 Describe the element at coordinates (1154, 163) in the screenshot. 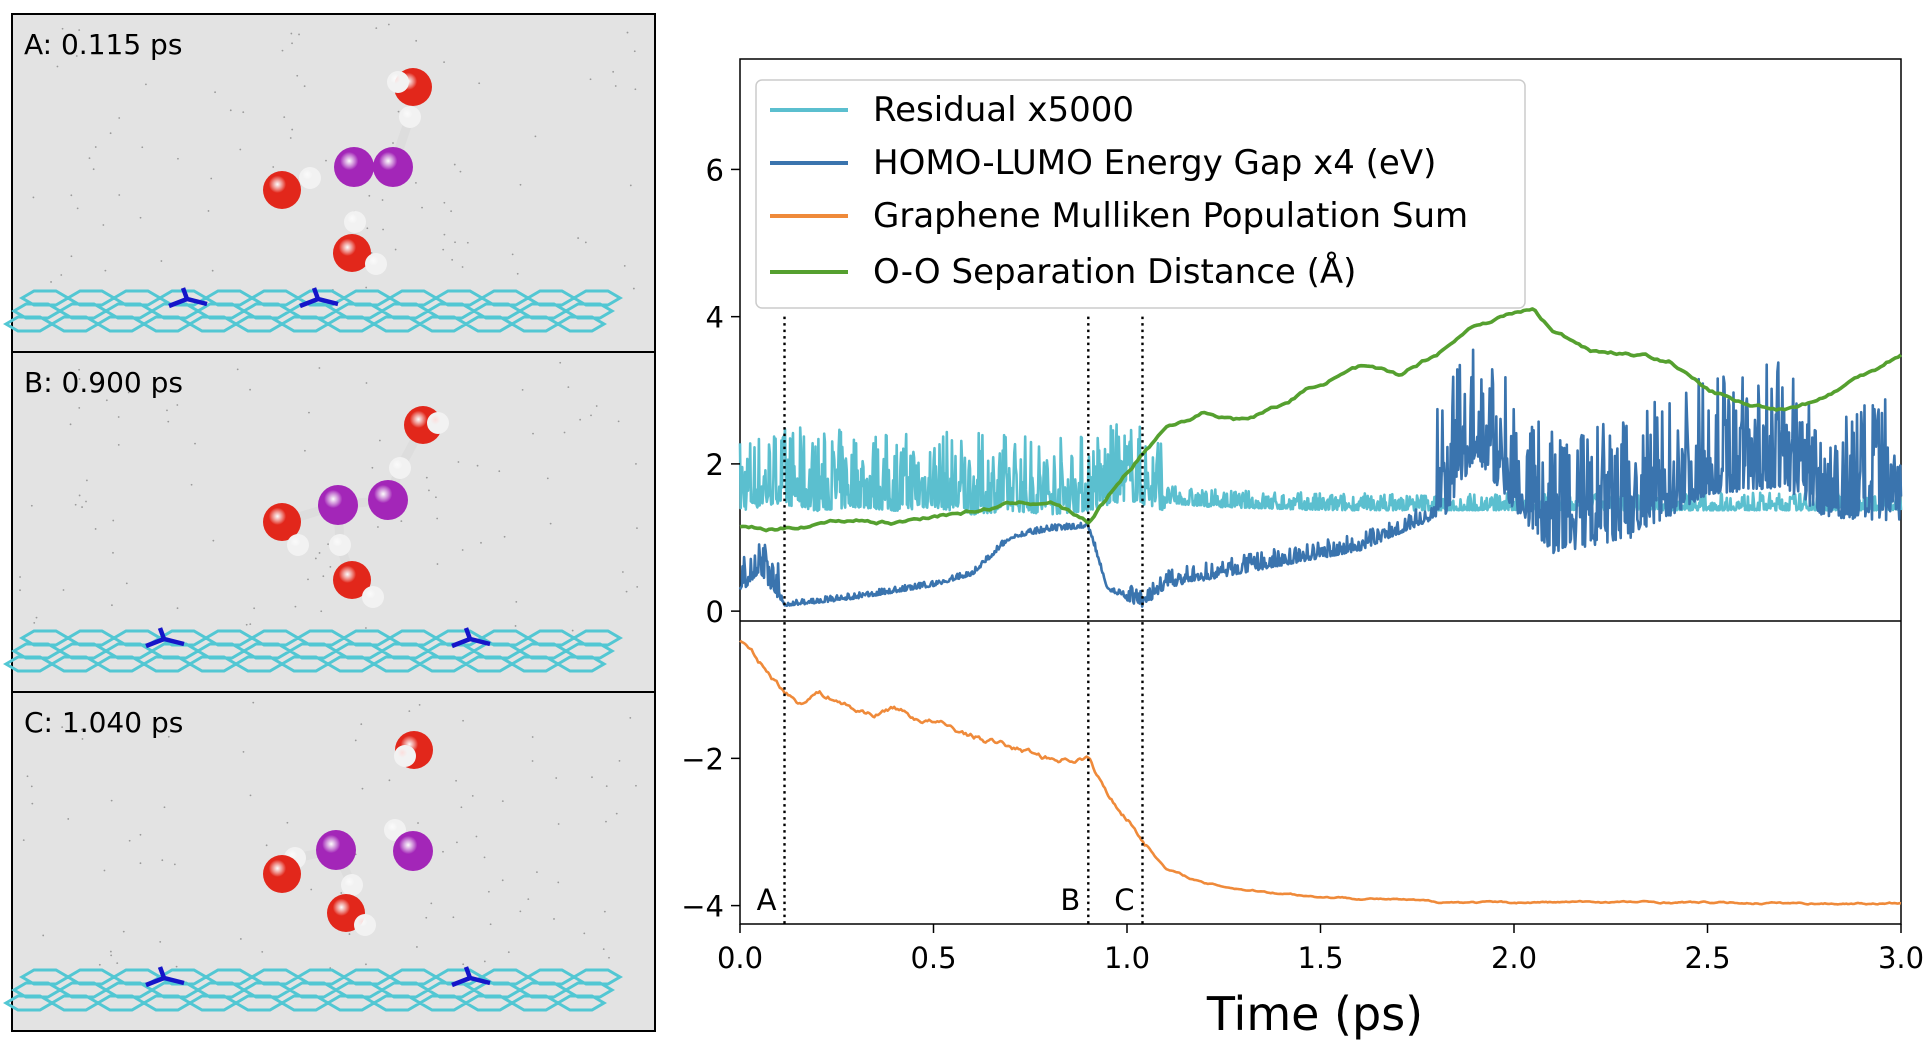

I see `legend-label-gap: HOMO-LUMO Energy Gap x4 (eV)` at that location.